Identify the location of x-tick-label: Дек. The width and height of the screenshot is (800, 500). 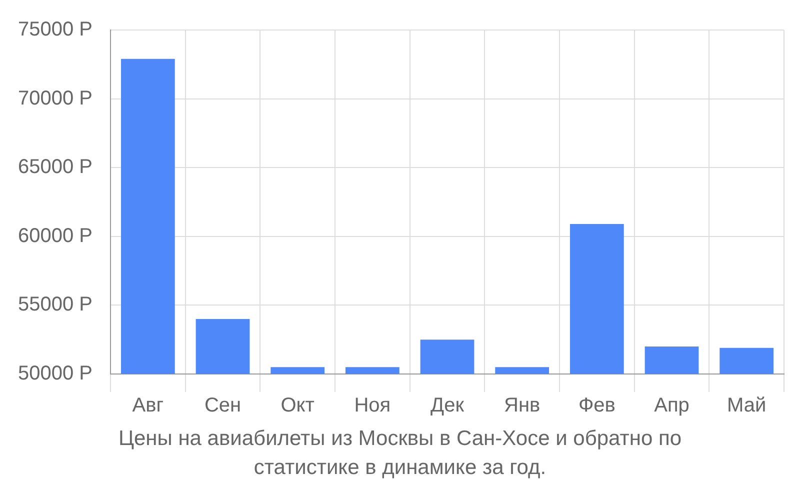
(447, 405).